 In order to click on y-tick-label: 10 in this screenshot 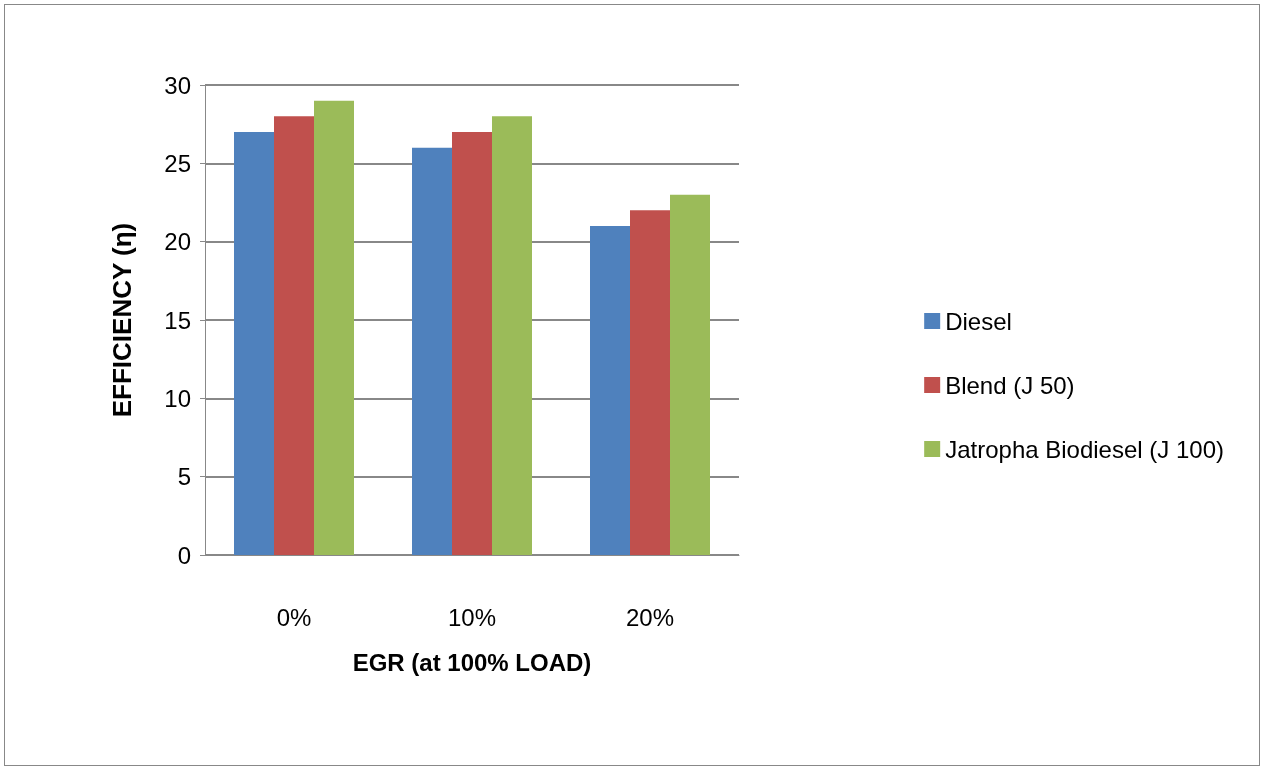, I will do `click(177, 398)`.